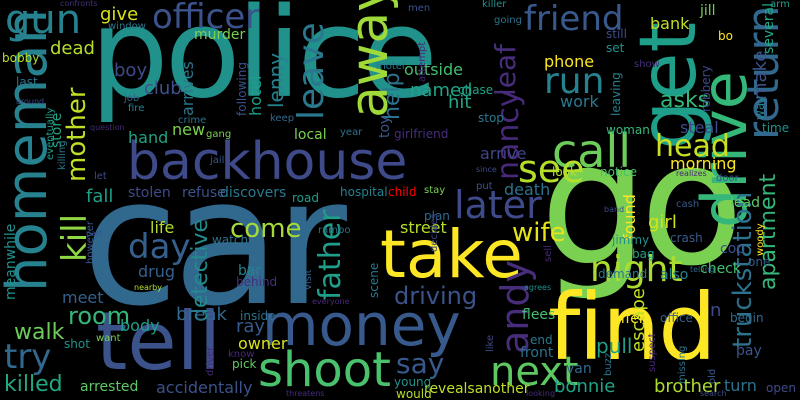  Describe the element at coordinates (760, 75) in the screenshot. I see `word-make: make` at that location.